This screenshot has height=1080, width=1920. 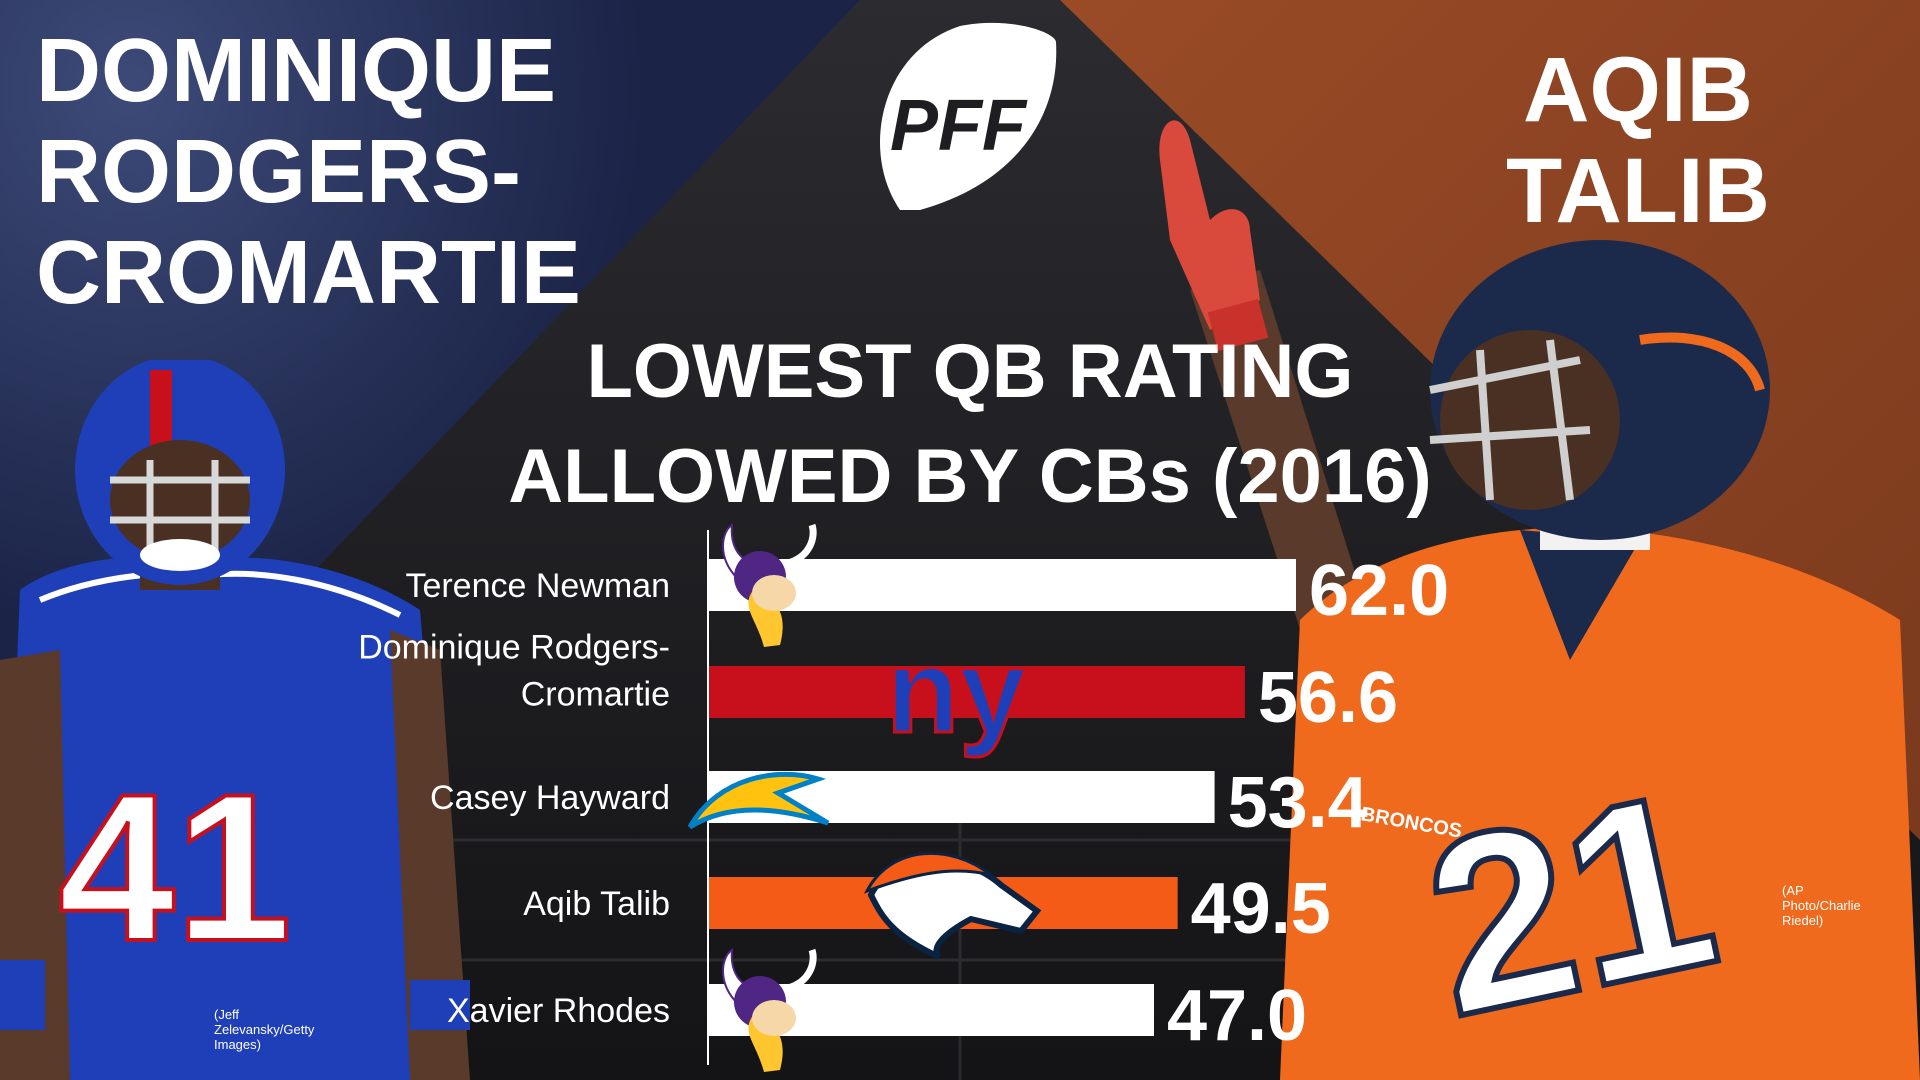 What do you see at coordinates (1261, 909) in the screenshot?
I see `data-label: 49.5` at bounding box center [1261, 909].